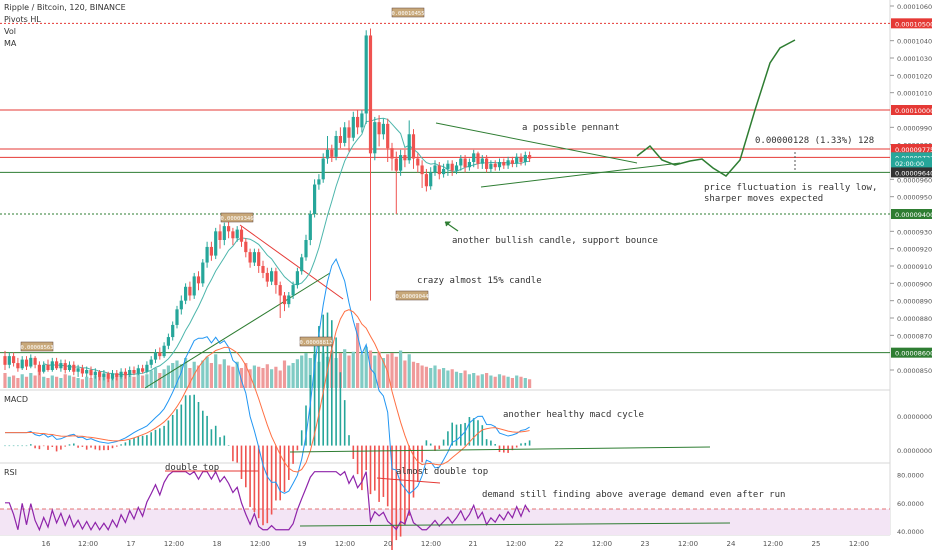 Image resolution: width=932 pixels, height=550 pixels. I want to click on indicator-ma: MA, so click(10, 43).